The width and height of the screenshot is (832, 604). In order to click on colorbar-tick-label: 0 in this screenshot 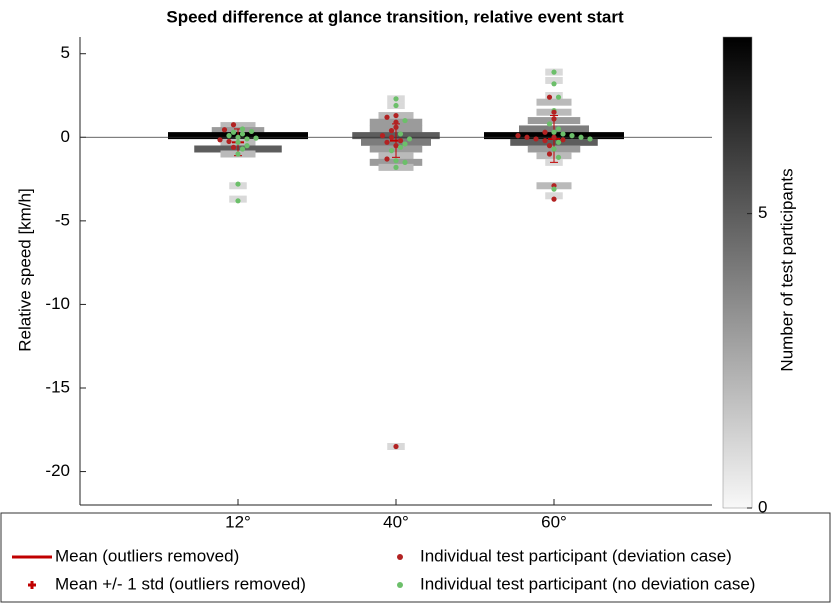, I will do `click(762, 506)`.